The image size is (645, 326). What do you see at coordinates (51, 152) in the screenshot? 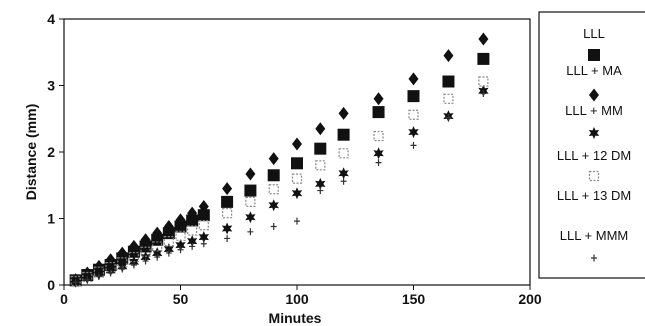
I see `y-tick-label: 2` at bounding box center [51, 152].